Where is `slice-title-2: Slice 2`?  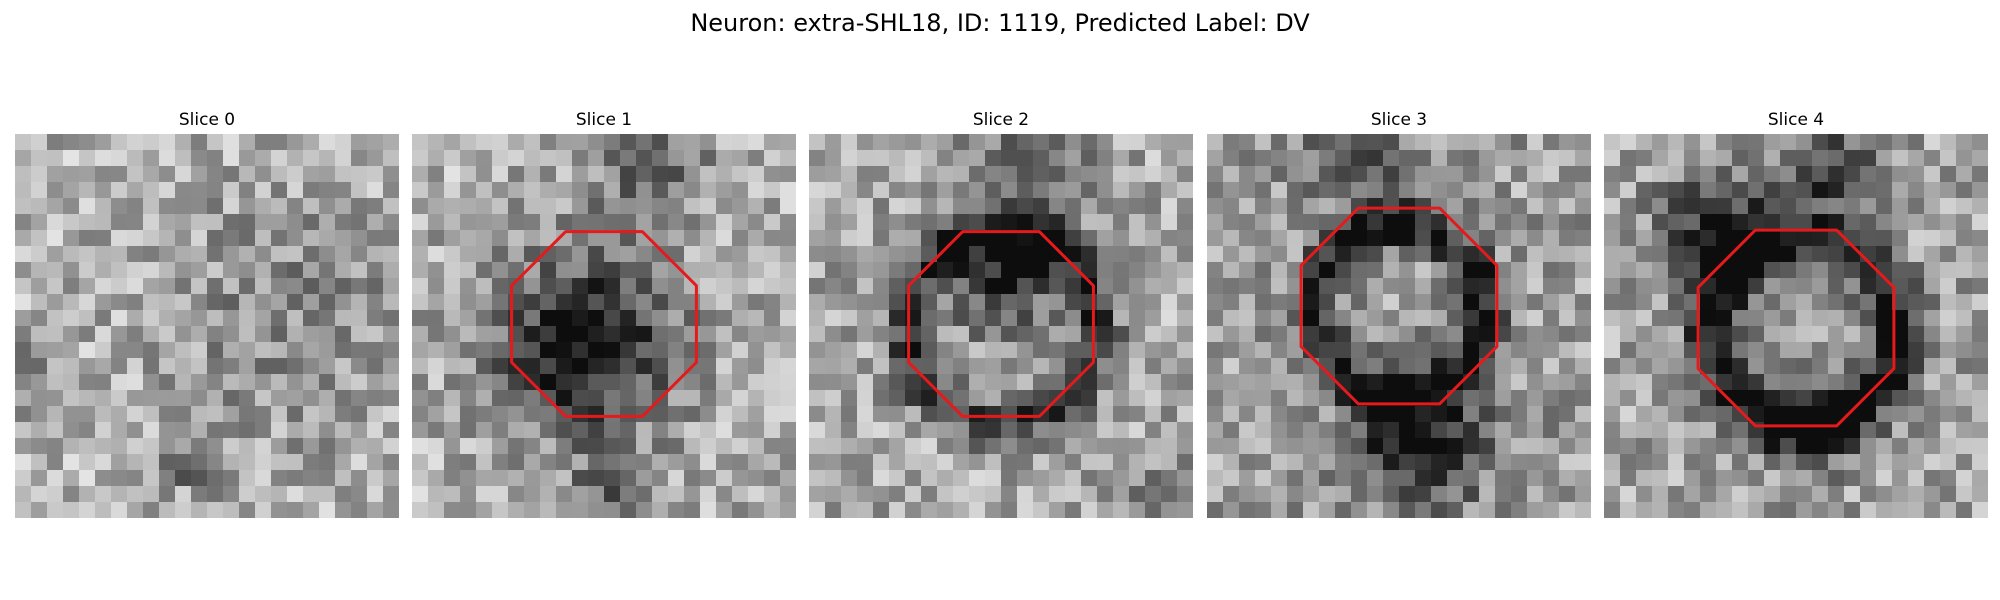
slice-title-2: Slice 2 is located at coordinates (1001, 120).